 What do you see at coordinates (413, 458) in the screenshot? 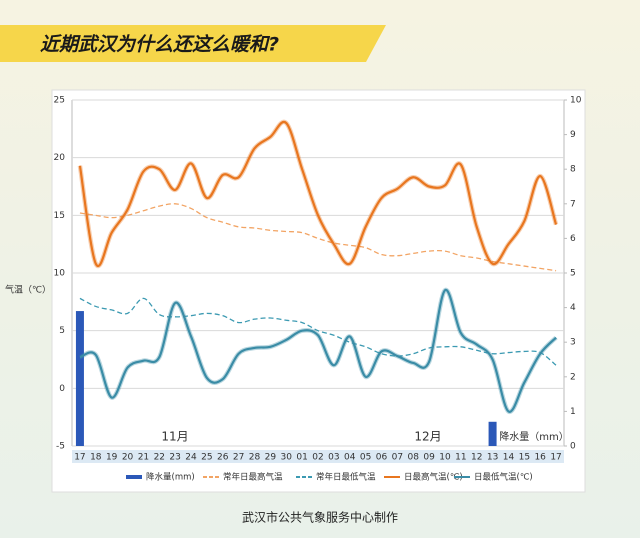
I see `x-tick-label: 08` at bounding box center [413, 458].